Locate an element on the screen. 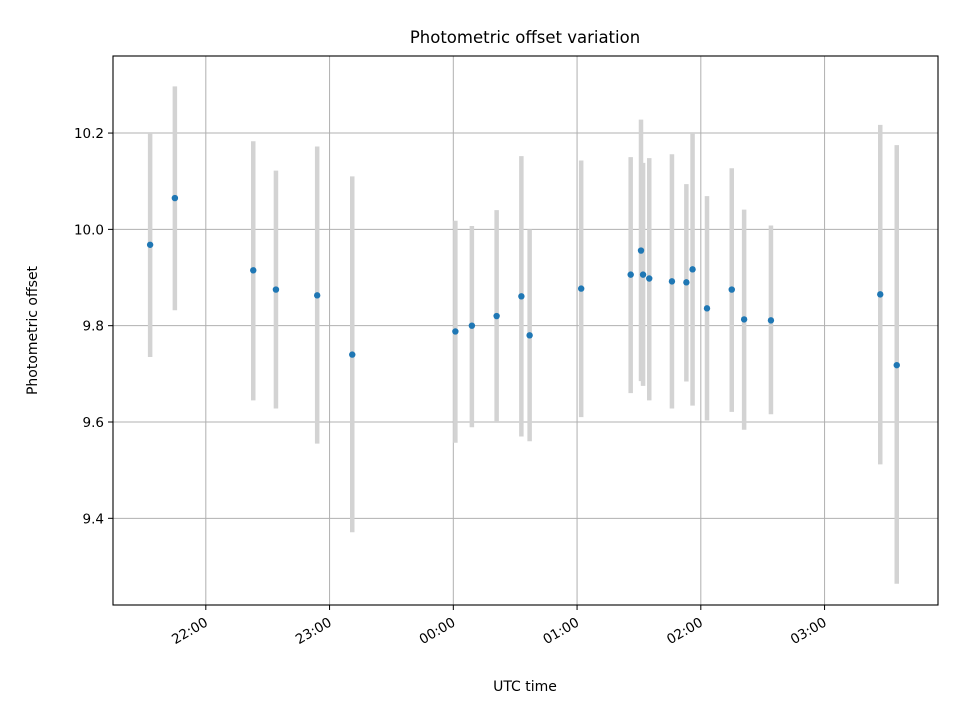 This screenshot has height=720, width=960. chart-title: Photometric offset variation is located at coordinates (525, 37).